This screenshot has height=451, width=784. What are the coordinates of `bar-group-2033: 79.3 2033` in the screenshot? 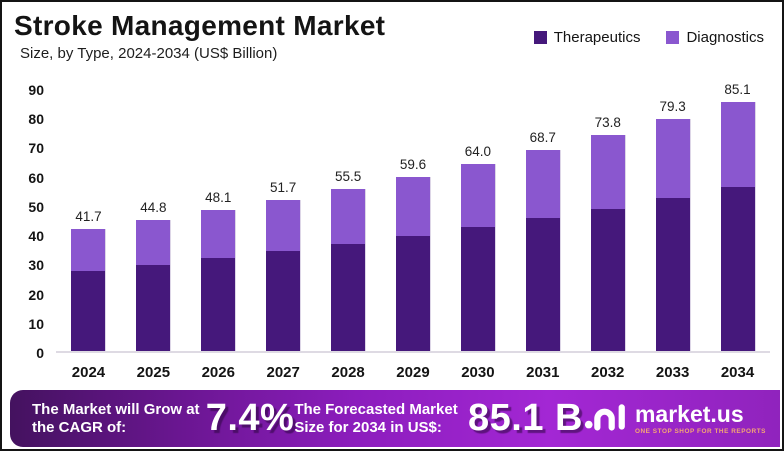 It's located at (672, 235).